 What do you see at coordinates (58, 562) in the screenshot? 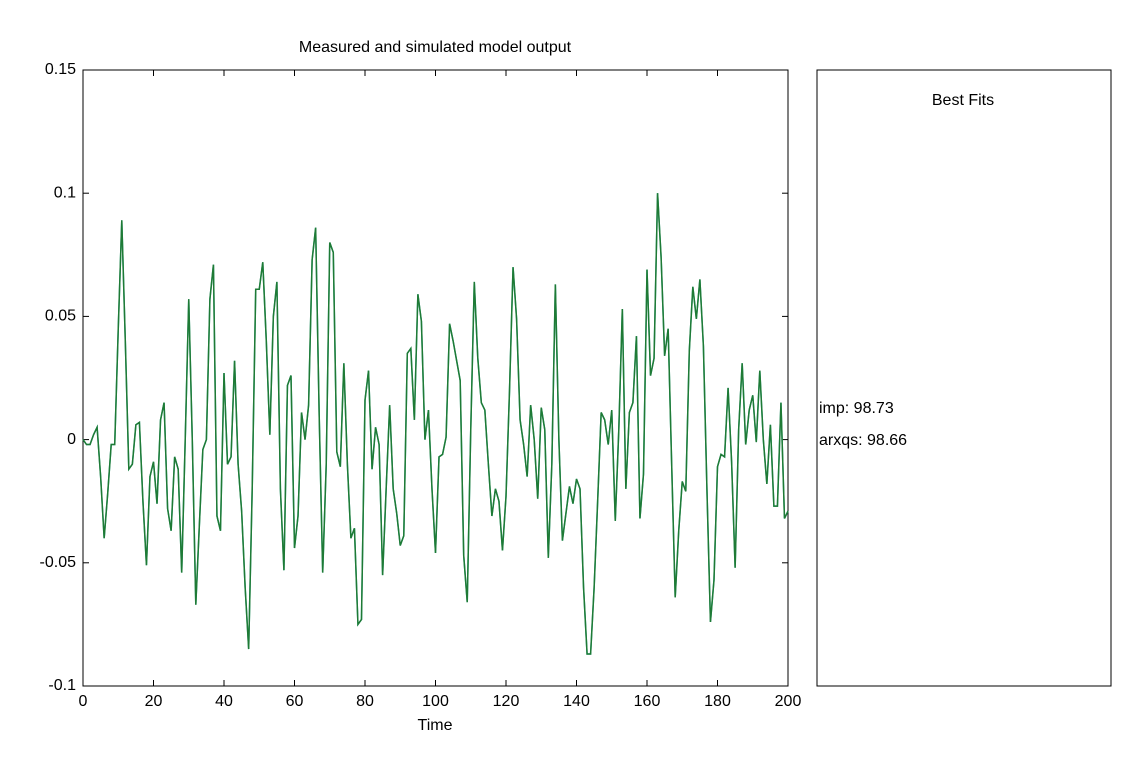
I see `y-tick-label: -0.05` at bounding box center [58, 562].